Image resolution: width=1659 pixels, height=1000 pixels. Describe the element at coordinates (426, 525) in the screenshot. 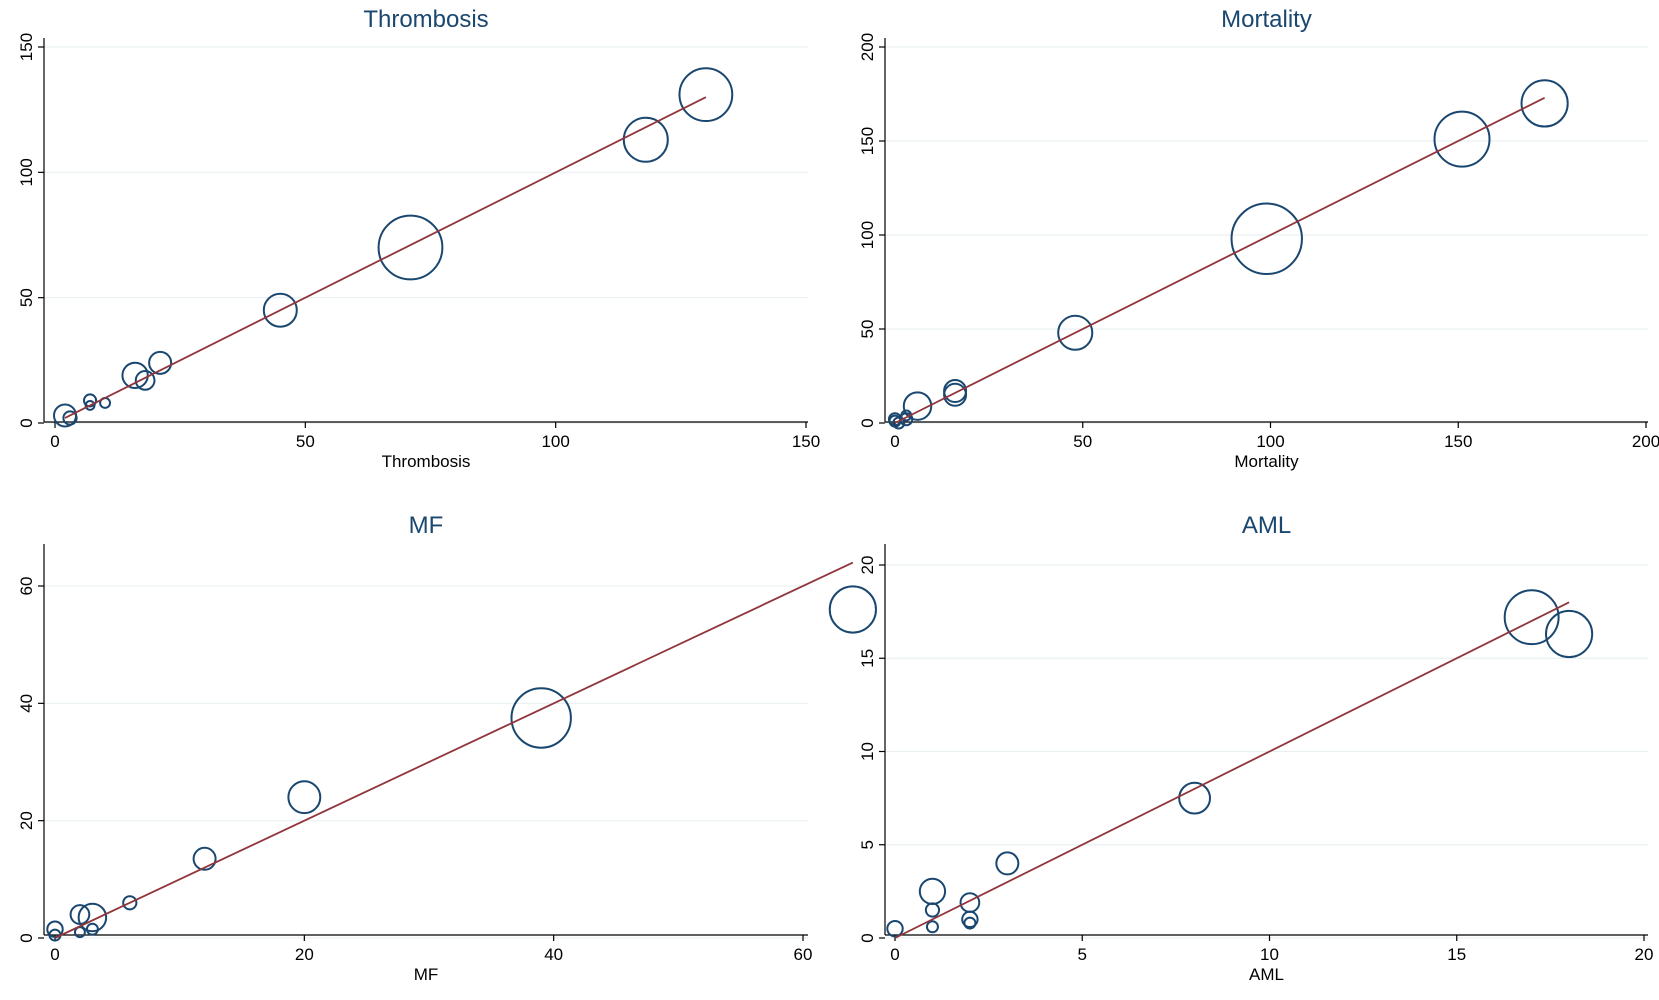

I see `panel-title: MF` at that location.